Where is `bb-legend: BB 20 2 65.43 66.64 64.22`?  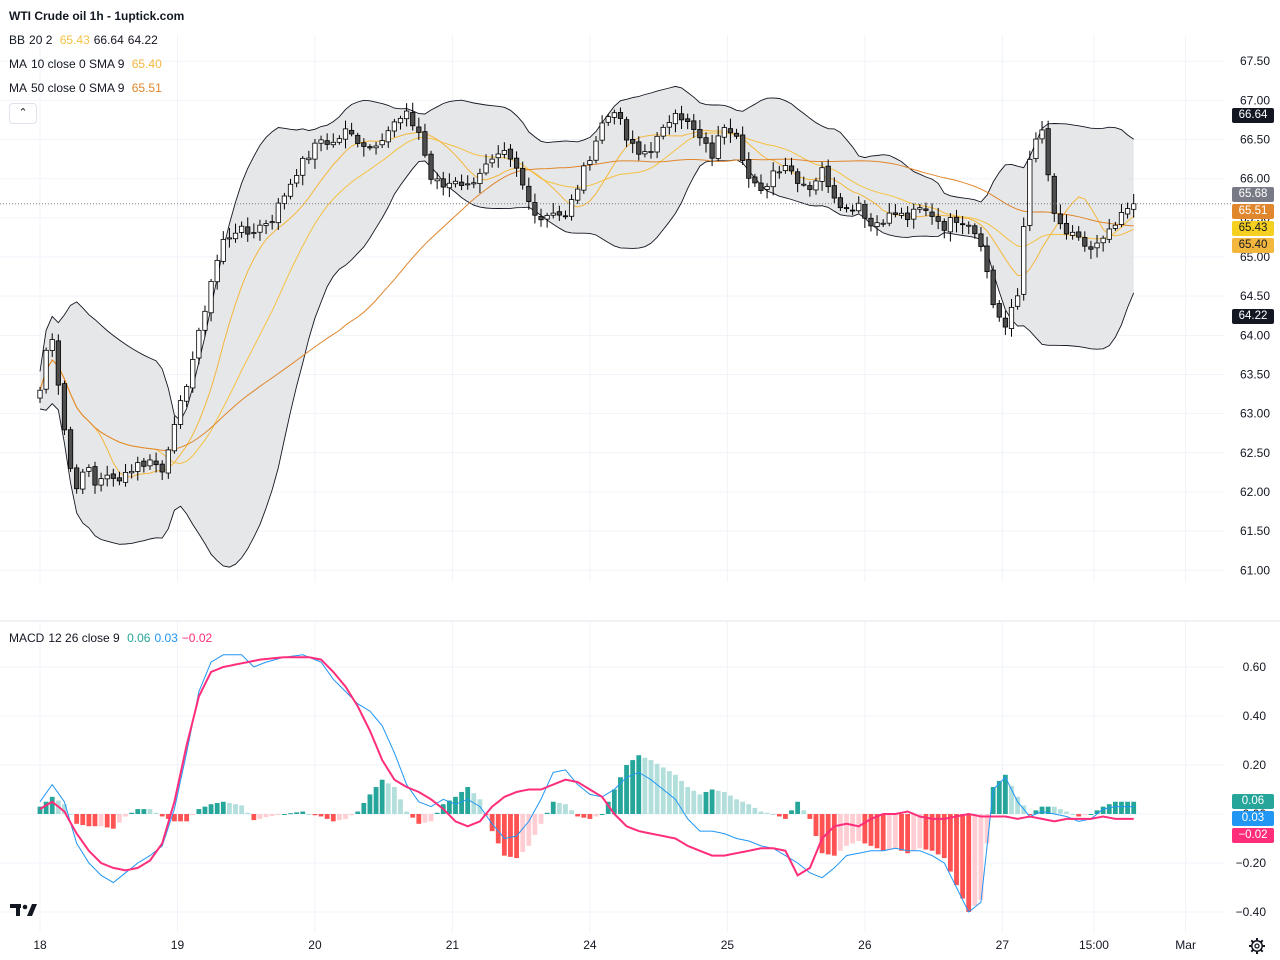 bb-legend: BB 20 2 65.43 66.64 64.22 is located at coordinates (85, 40).